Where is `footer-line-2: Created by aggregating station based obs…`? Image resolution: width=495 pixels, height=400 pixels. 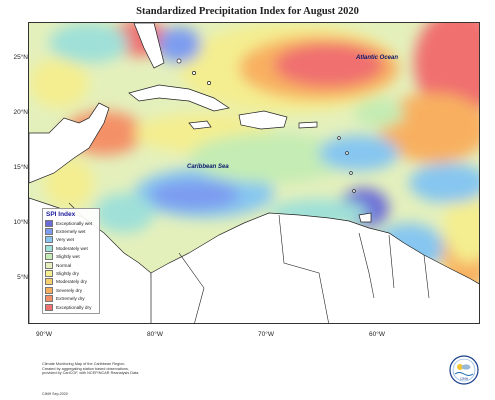 footer-line-2: Created by aggregating station based obs… is located at coordinates (85, 368).